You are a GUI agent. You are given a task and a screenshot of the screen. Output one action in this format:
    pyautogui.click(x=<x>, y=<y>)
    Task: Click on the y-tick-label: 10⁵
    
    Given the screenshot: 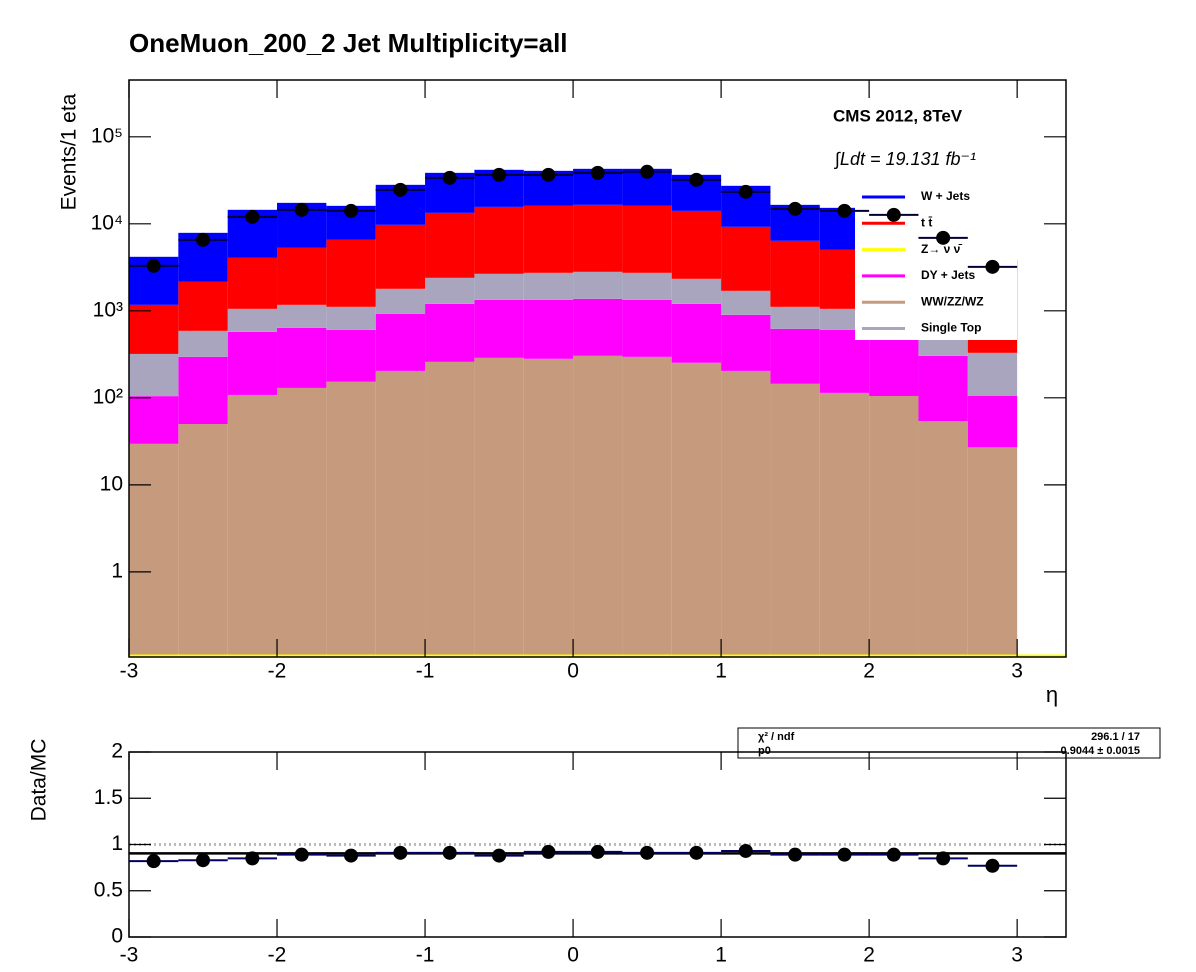 What is the action you would take?
    pyautogui.click(x=107, y=135)
    